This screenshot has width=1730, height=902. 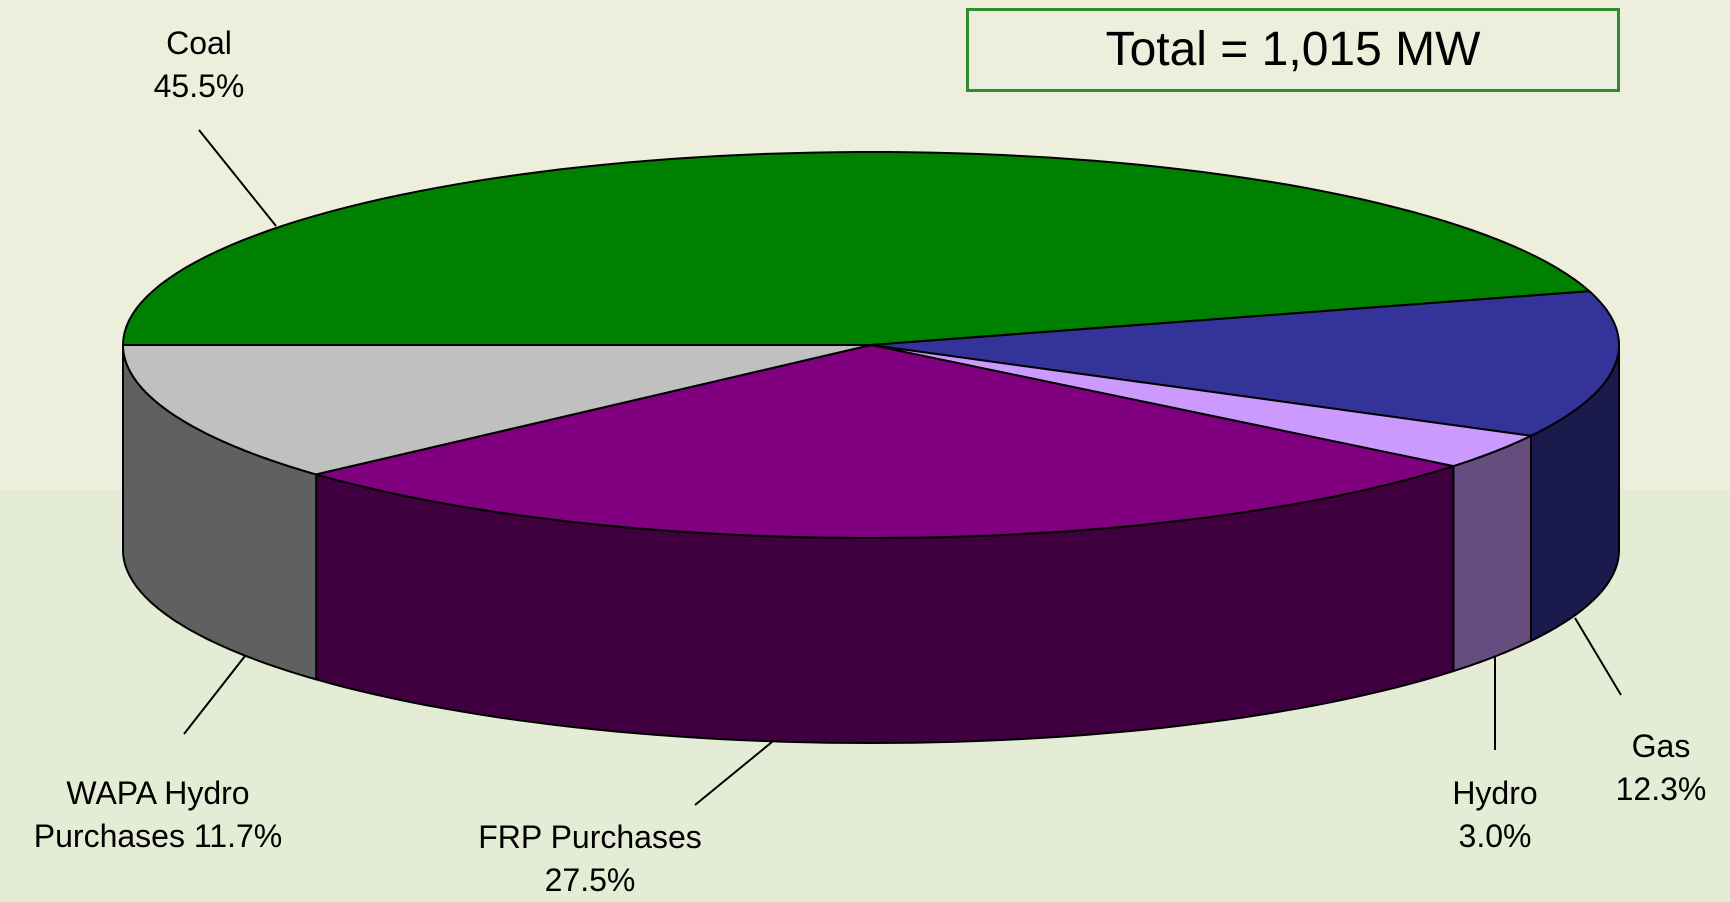 I want to click on value-label: 27.5%, so click(x=590, y=880).